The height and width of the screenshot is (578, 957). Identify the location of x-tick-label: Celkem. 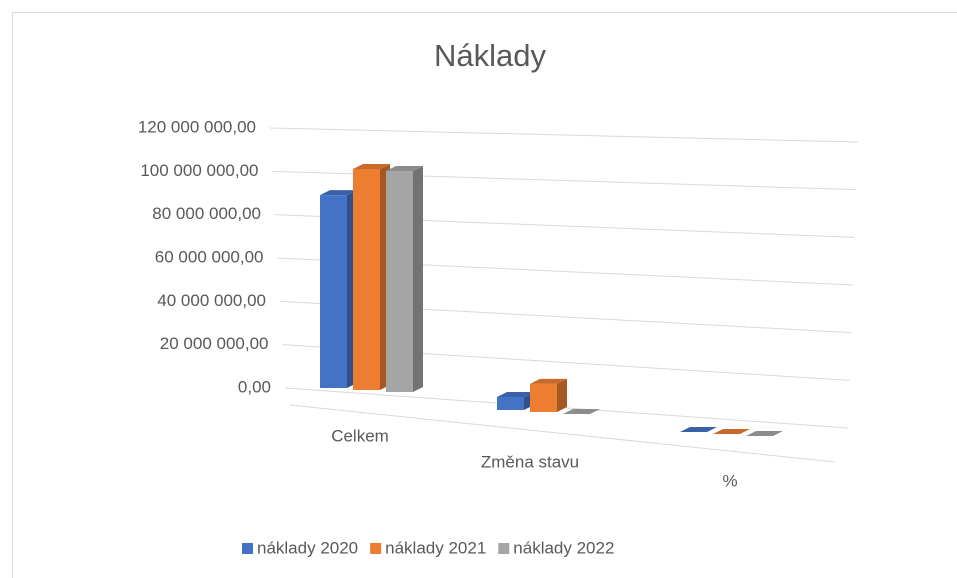
(360, 435).